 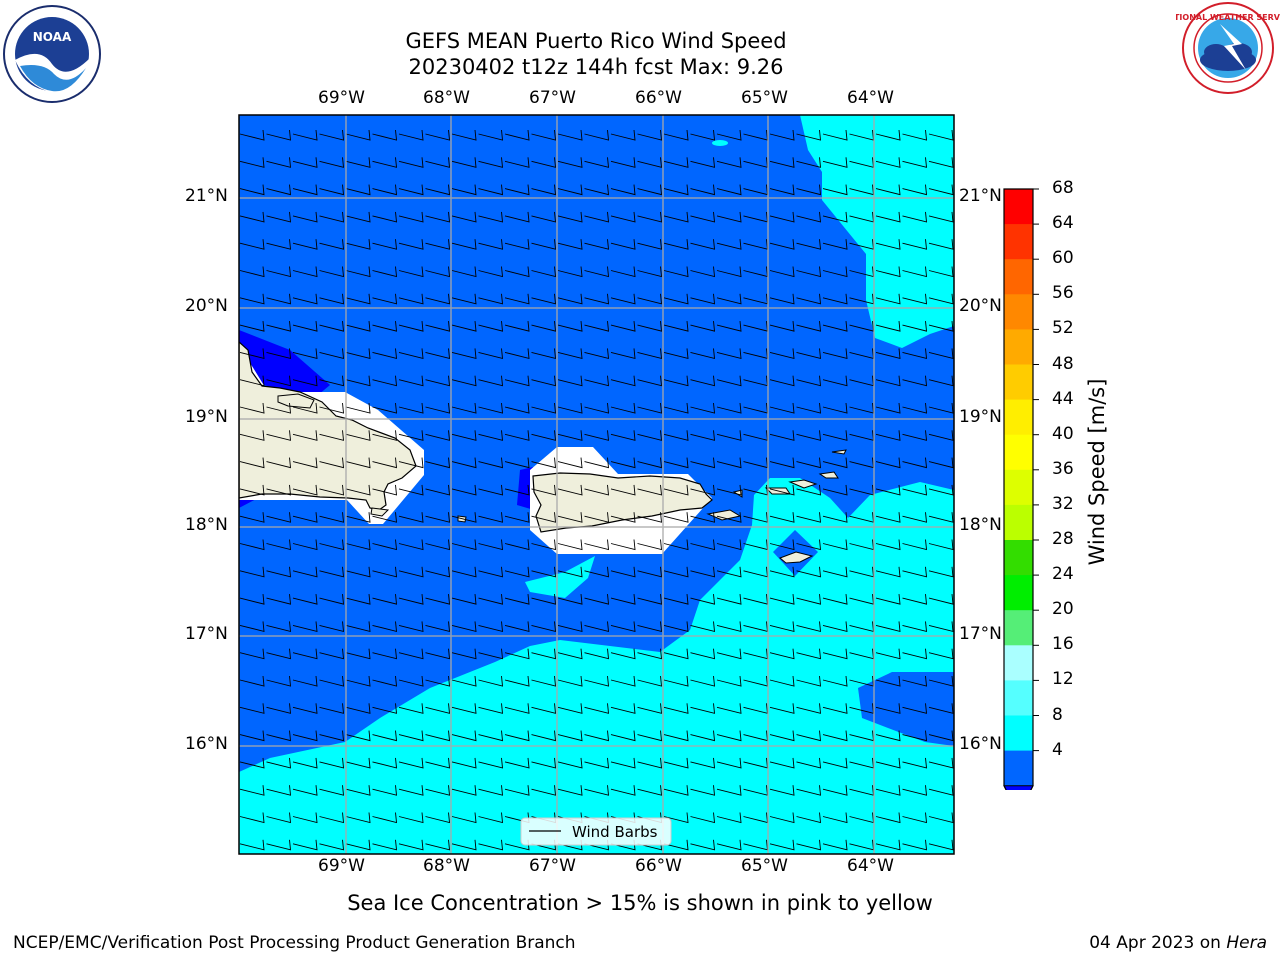 I want to click on noaa-logo-text: NOAA, so click(x=52, y=37).